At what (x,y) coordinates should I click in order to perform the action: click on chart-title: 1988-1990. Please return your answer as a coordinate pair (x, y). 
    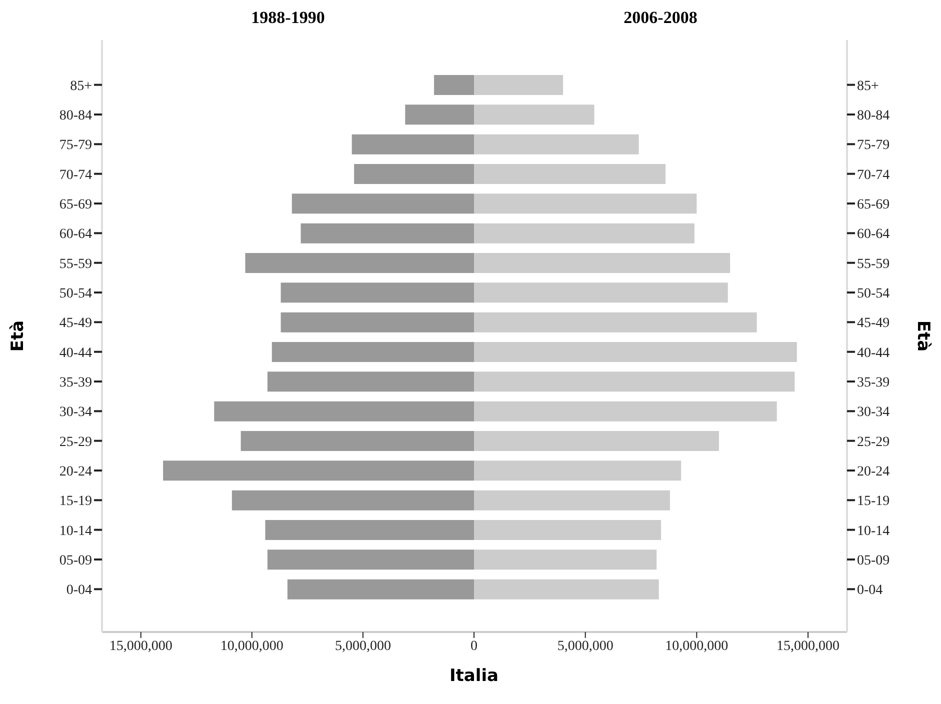
    Looking at the image, I should click on (288, 18).